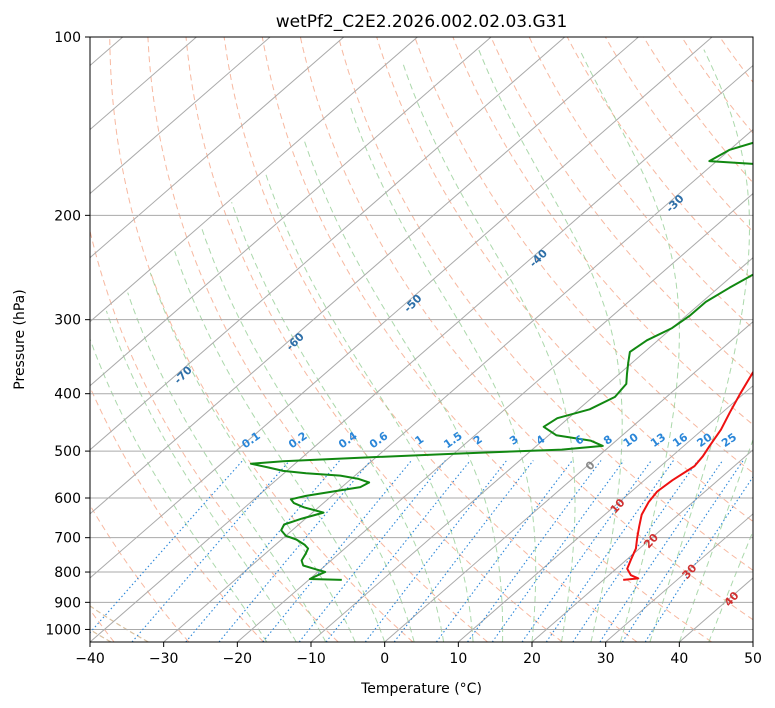 The image size is (775, 708). Describe the element at coordinates (67, 38) in the screenshot. I see `y-tick-label: 100` at that location.